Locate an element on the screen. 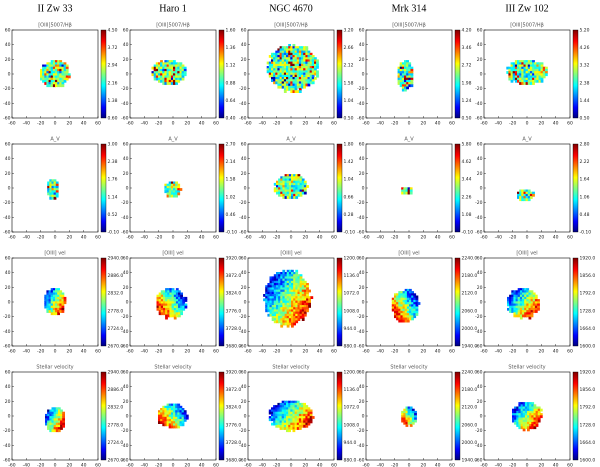  map is located at coordinates (407, 191).